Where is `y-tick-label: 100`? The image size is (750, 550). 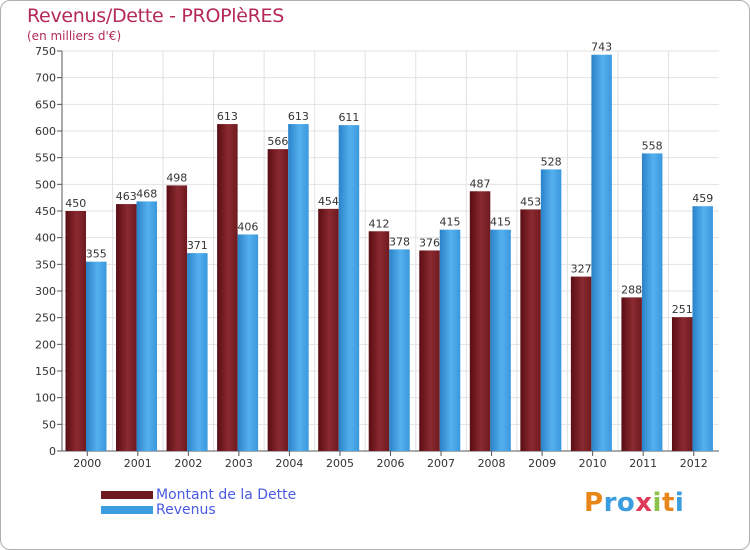 y-tick-label: 100 is located at coordinates (45, 398).